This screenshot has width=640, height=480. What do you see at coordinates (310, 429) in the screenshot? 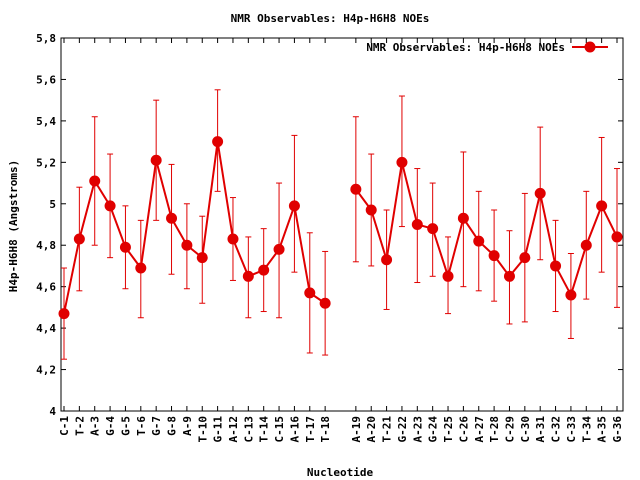
I see `x-tick-label: T-17` at bounding box center [310, 429].